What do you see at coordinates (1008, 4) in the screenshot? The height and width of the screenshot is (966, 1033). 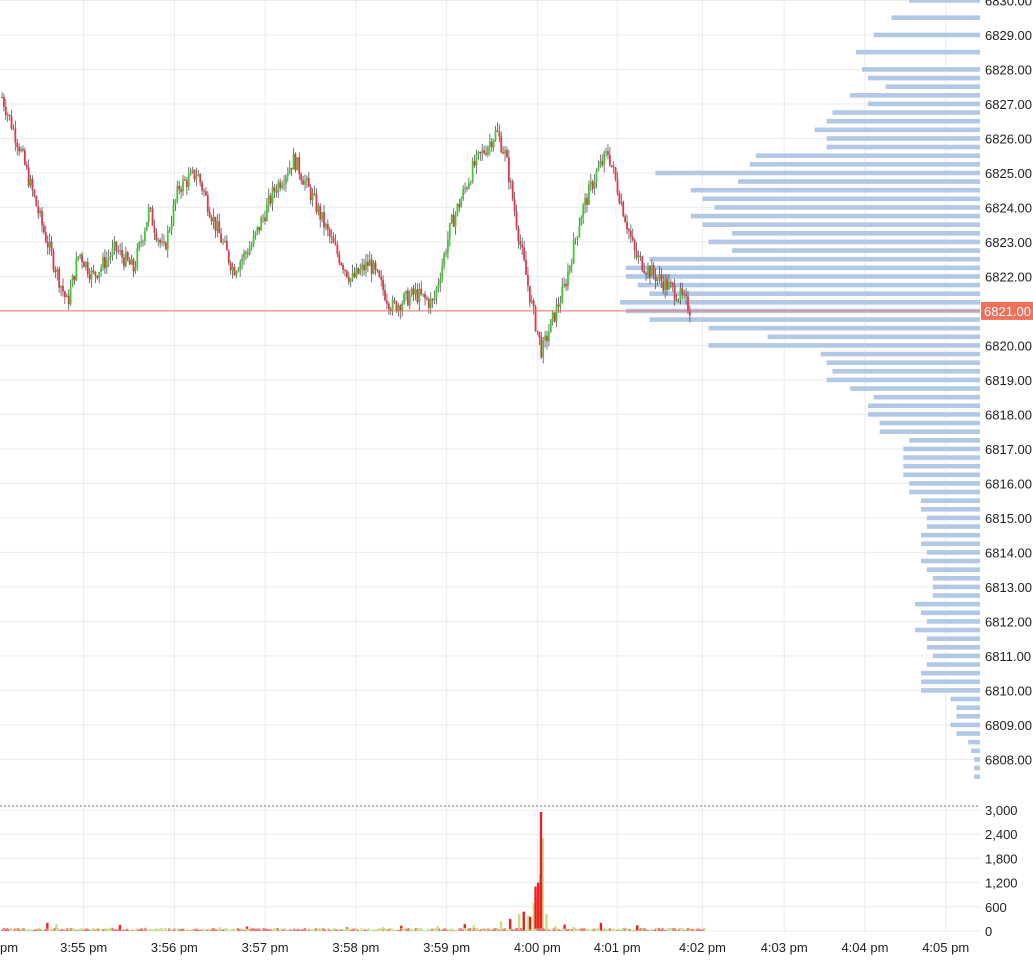 I see `price-tick-label: 6830.00` at bounding box center [1008, 4].